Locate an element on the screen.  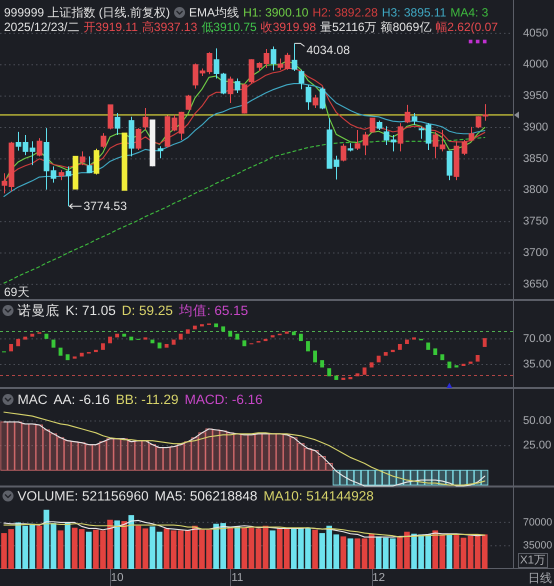
text: MA4: 3 is located at coordinates (469, 13).